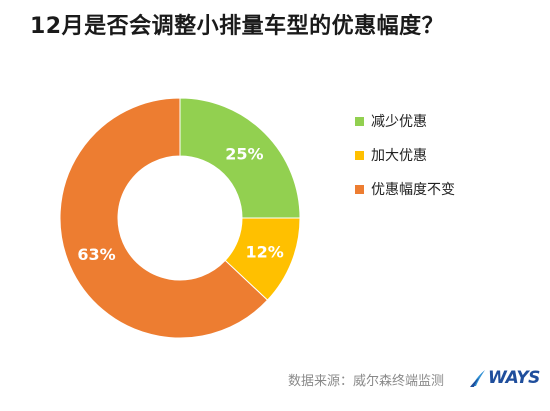 This screenshot has height=411, width=550. I want to click on legend-swatch-reduce, so click(359, 121).